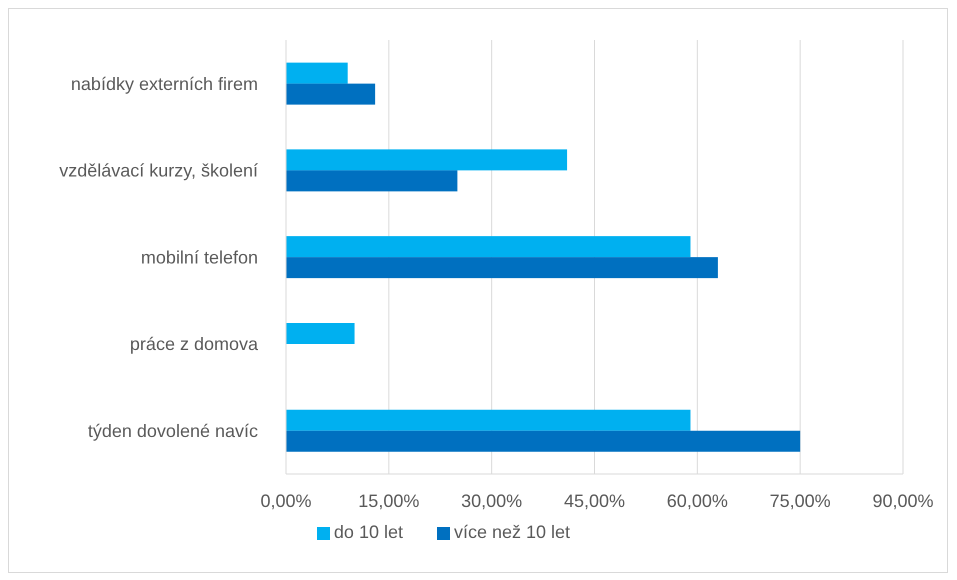 This screenshot has height=580, width=957. What do you see at coordinates (512, 532) in the screenshot?
I see `legend-label: více než 10 let` at bounding box center [512, 532].